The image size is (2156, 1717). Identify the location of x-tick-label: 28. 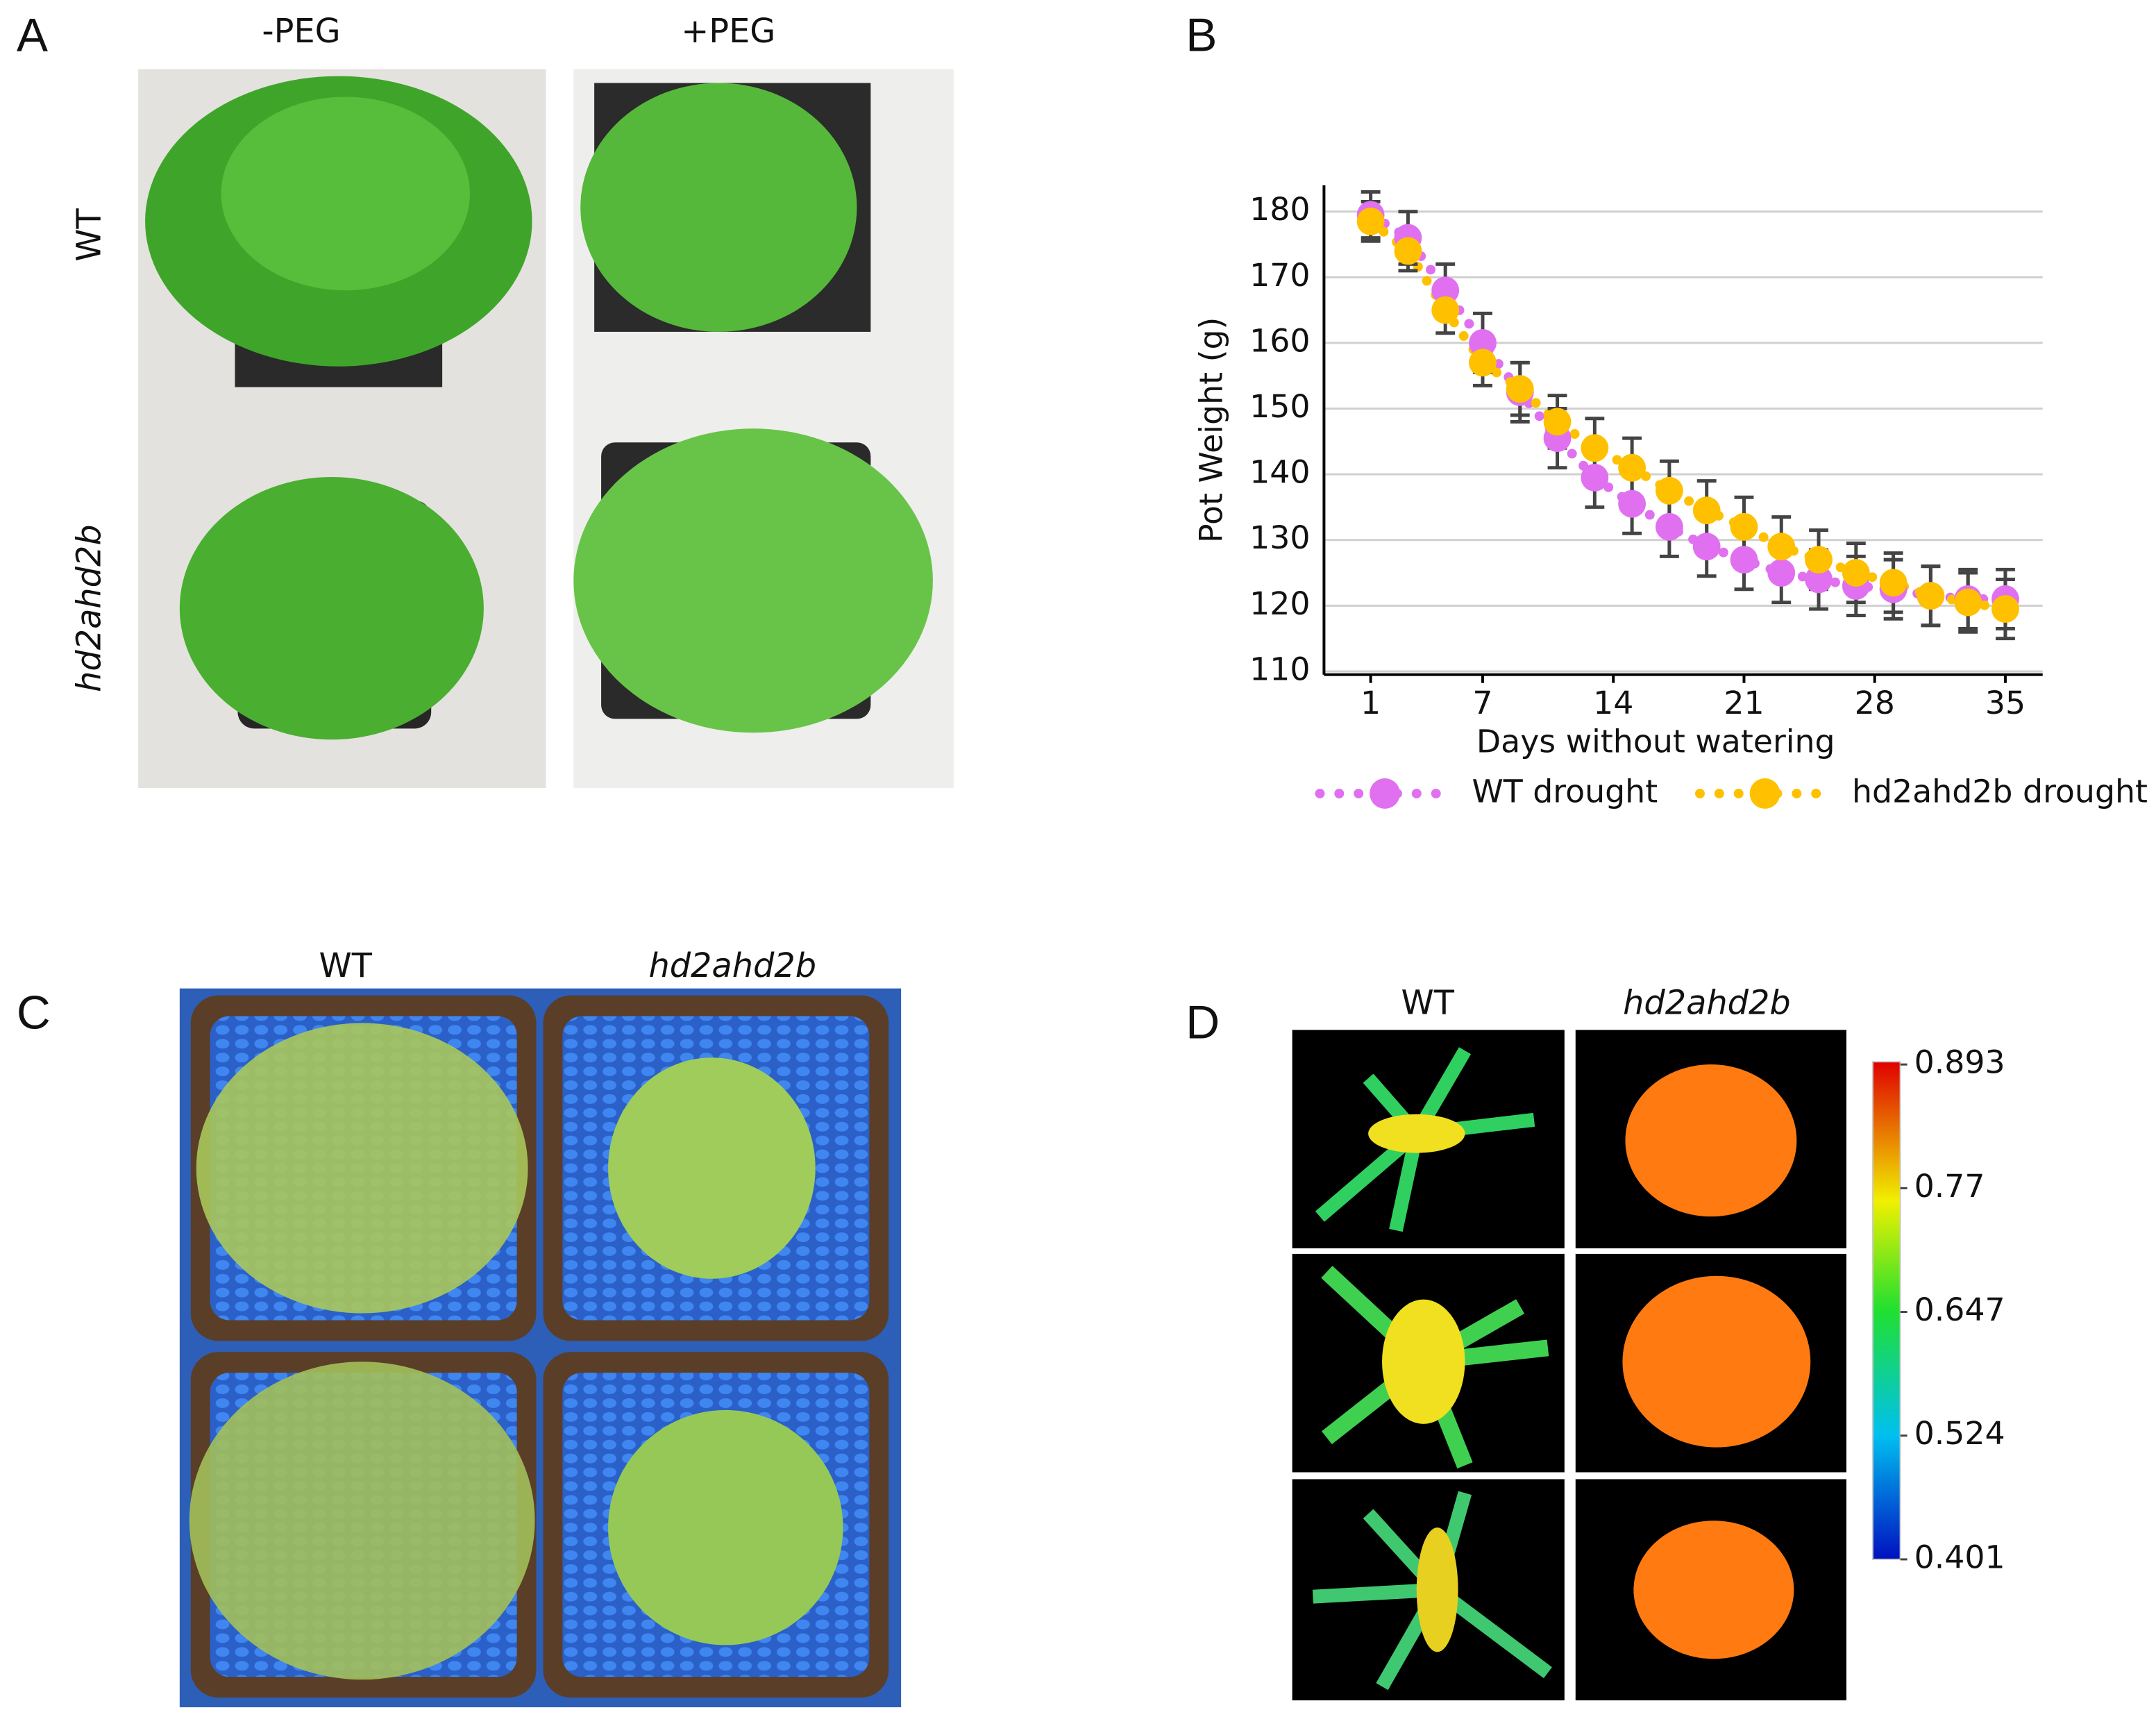
(1875, 702).